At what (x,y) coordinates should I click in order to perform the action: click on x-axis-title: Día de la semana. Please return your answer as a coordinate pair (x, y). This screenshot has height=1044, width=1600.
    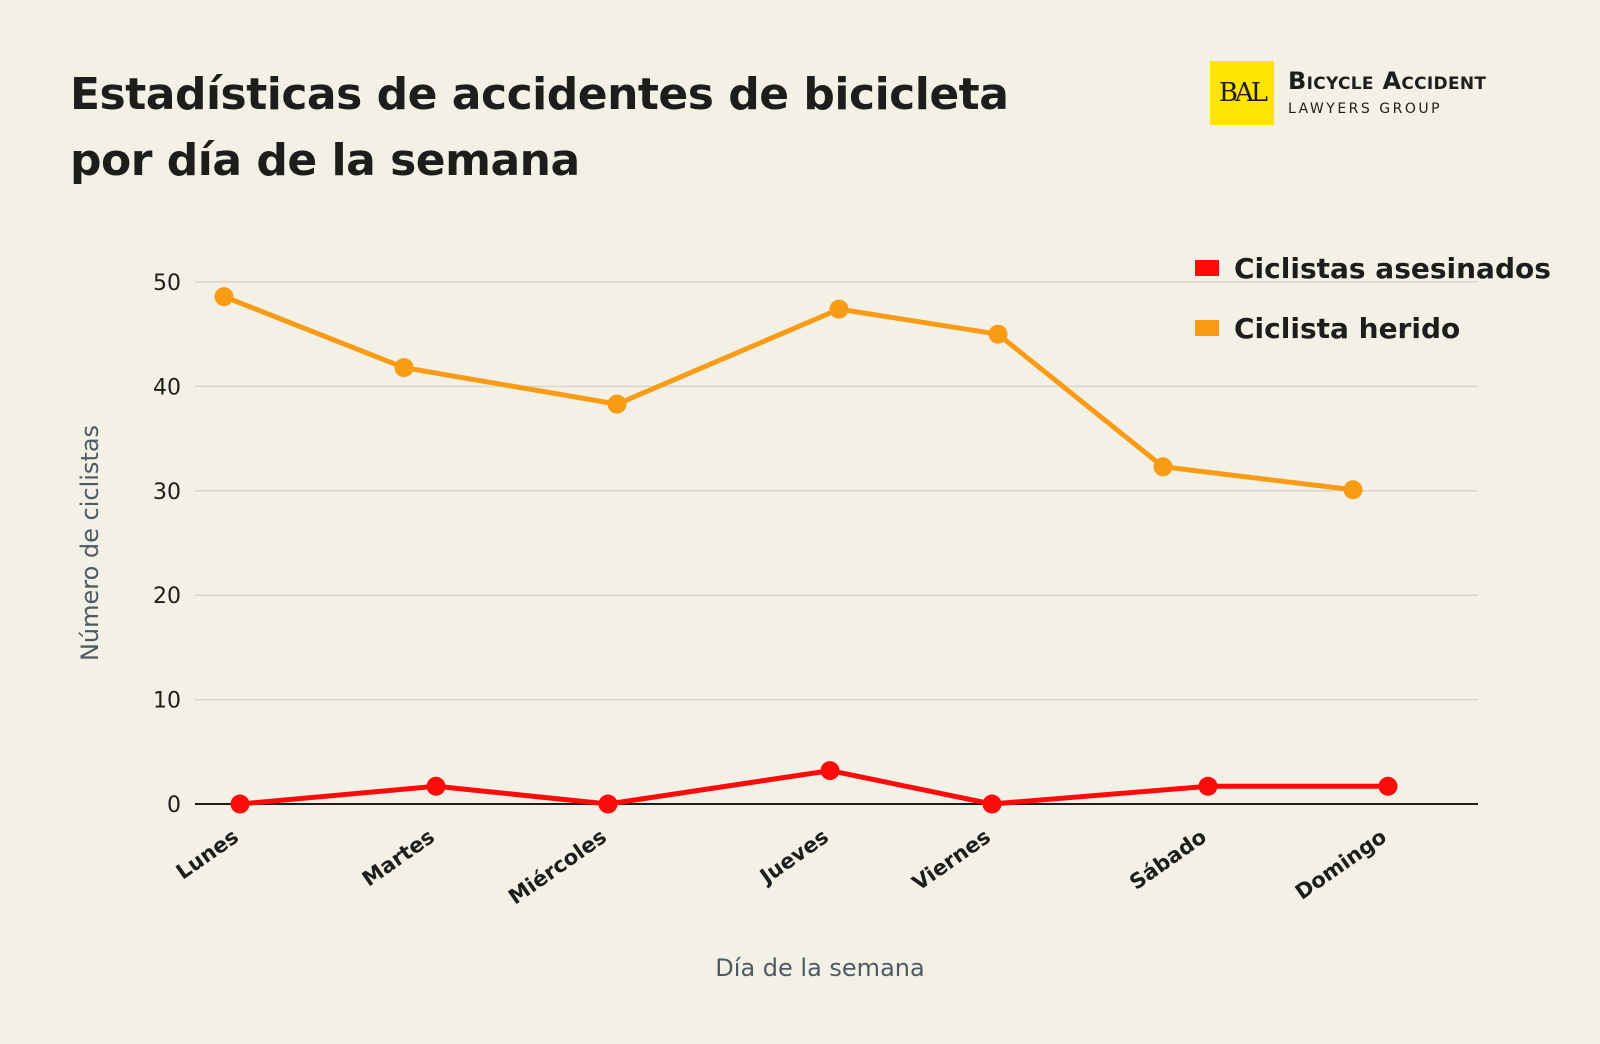
    Looking at the image, I should click on (819, 968).